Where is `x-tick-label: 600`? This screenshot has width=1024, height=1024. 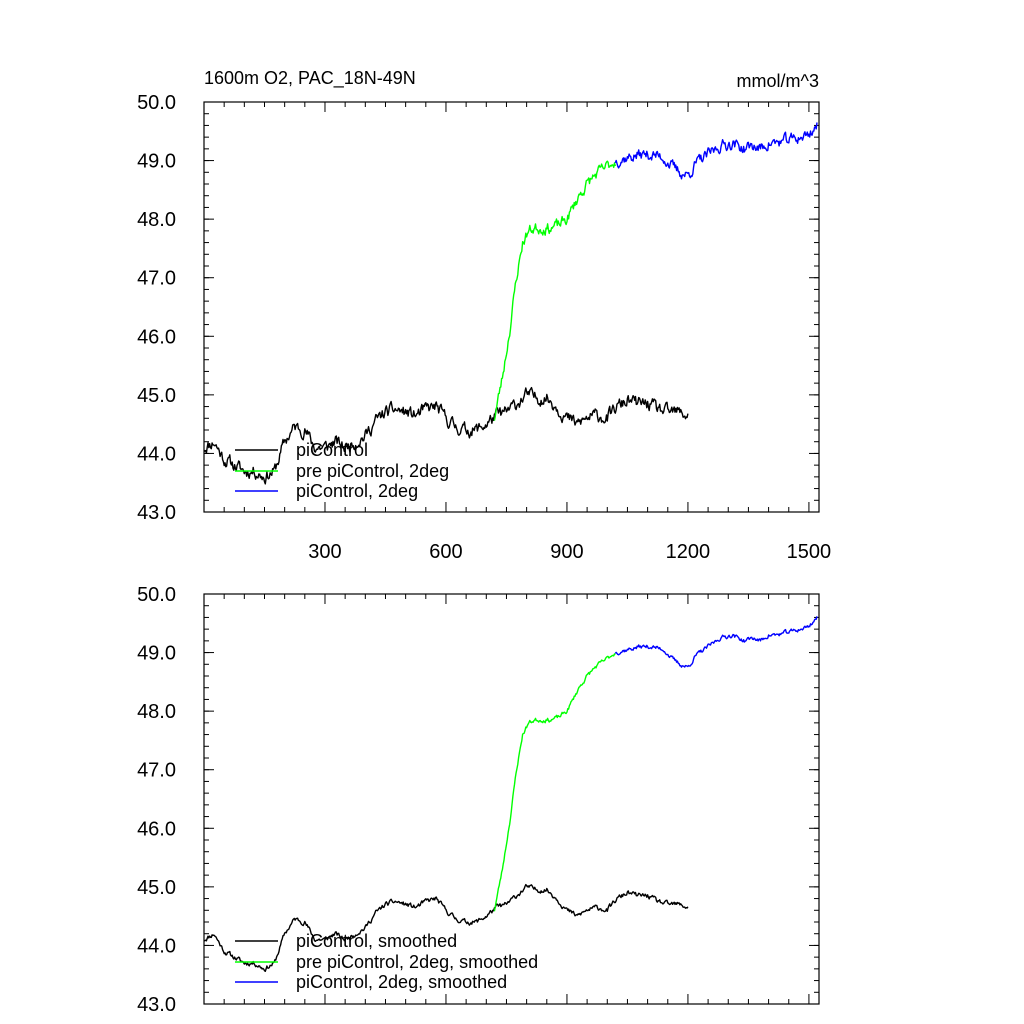 x-tick-label: 600 is located at coordinates (445, 552).